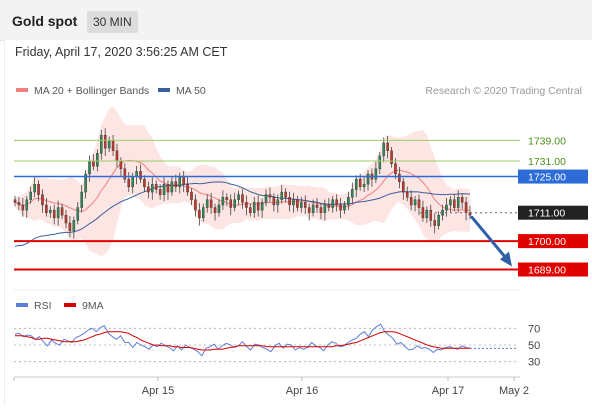 The height and width of the screenshot is (408, 592). Describe the element at coordinates (242, 214) in the screenshot. I see `ma50-line` at that location.